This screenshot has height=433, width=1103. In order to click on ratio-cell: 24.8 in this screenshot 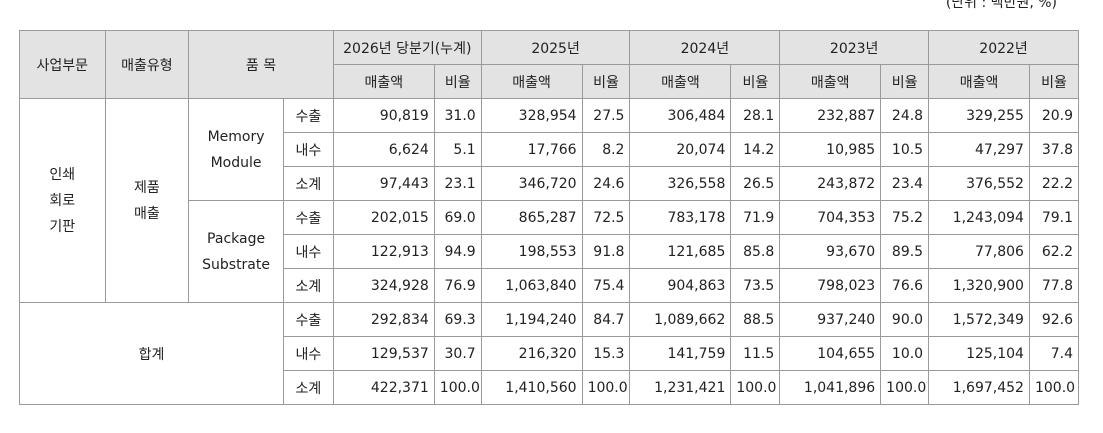, I will do `click(905, 115)`.